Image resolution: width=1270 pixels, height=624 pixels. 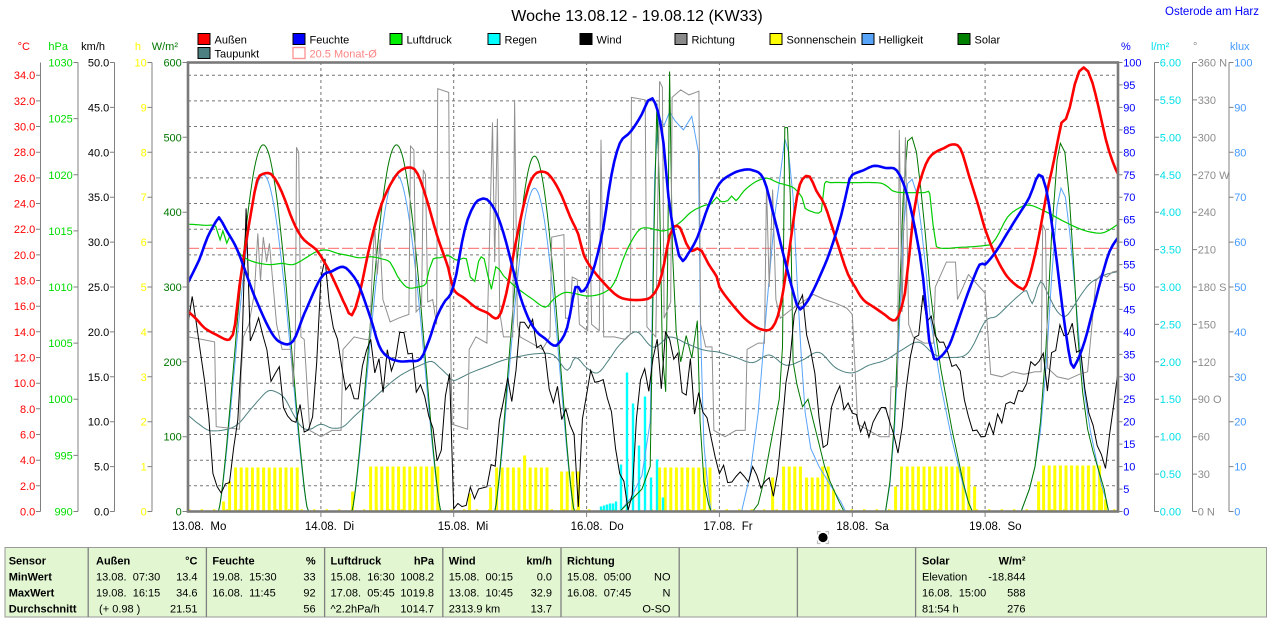 I want to click on svg-text: Osterode am Harz, so click(x=1212, y=12).